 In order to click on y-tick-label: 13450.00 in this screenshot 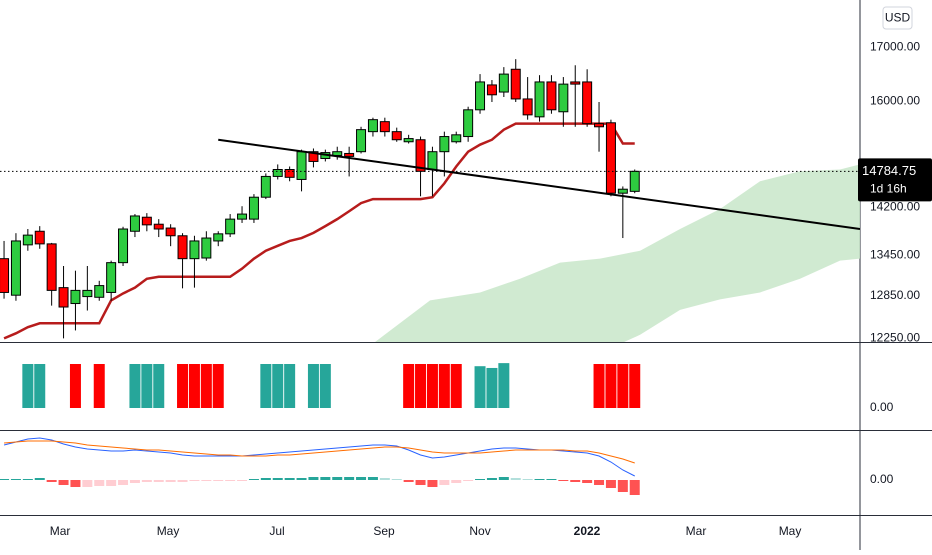, I will do `click(895, 255)`.